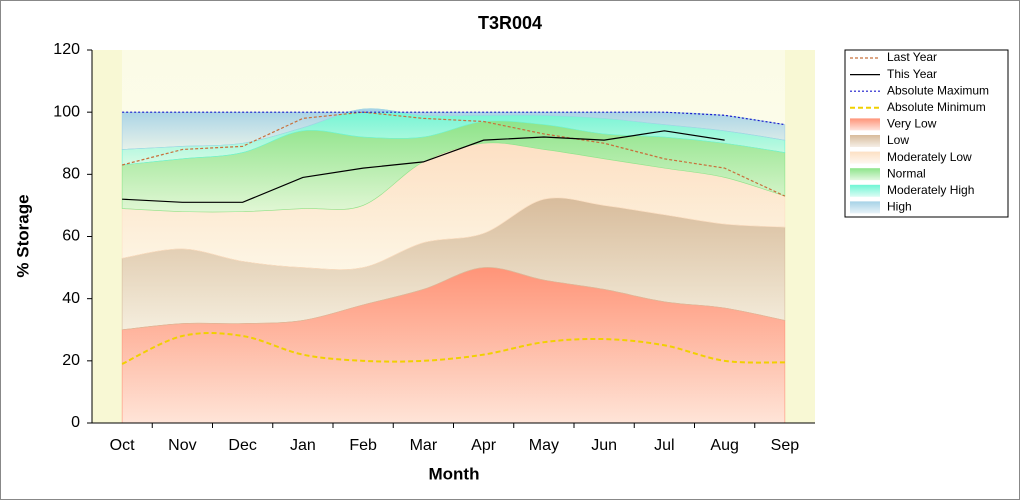 This screenshot has width=1020, height=500. Describe the element at coordinates (912, 124) in the screenshot. I see `legend-label: Very Low` at that location.